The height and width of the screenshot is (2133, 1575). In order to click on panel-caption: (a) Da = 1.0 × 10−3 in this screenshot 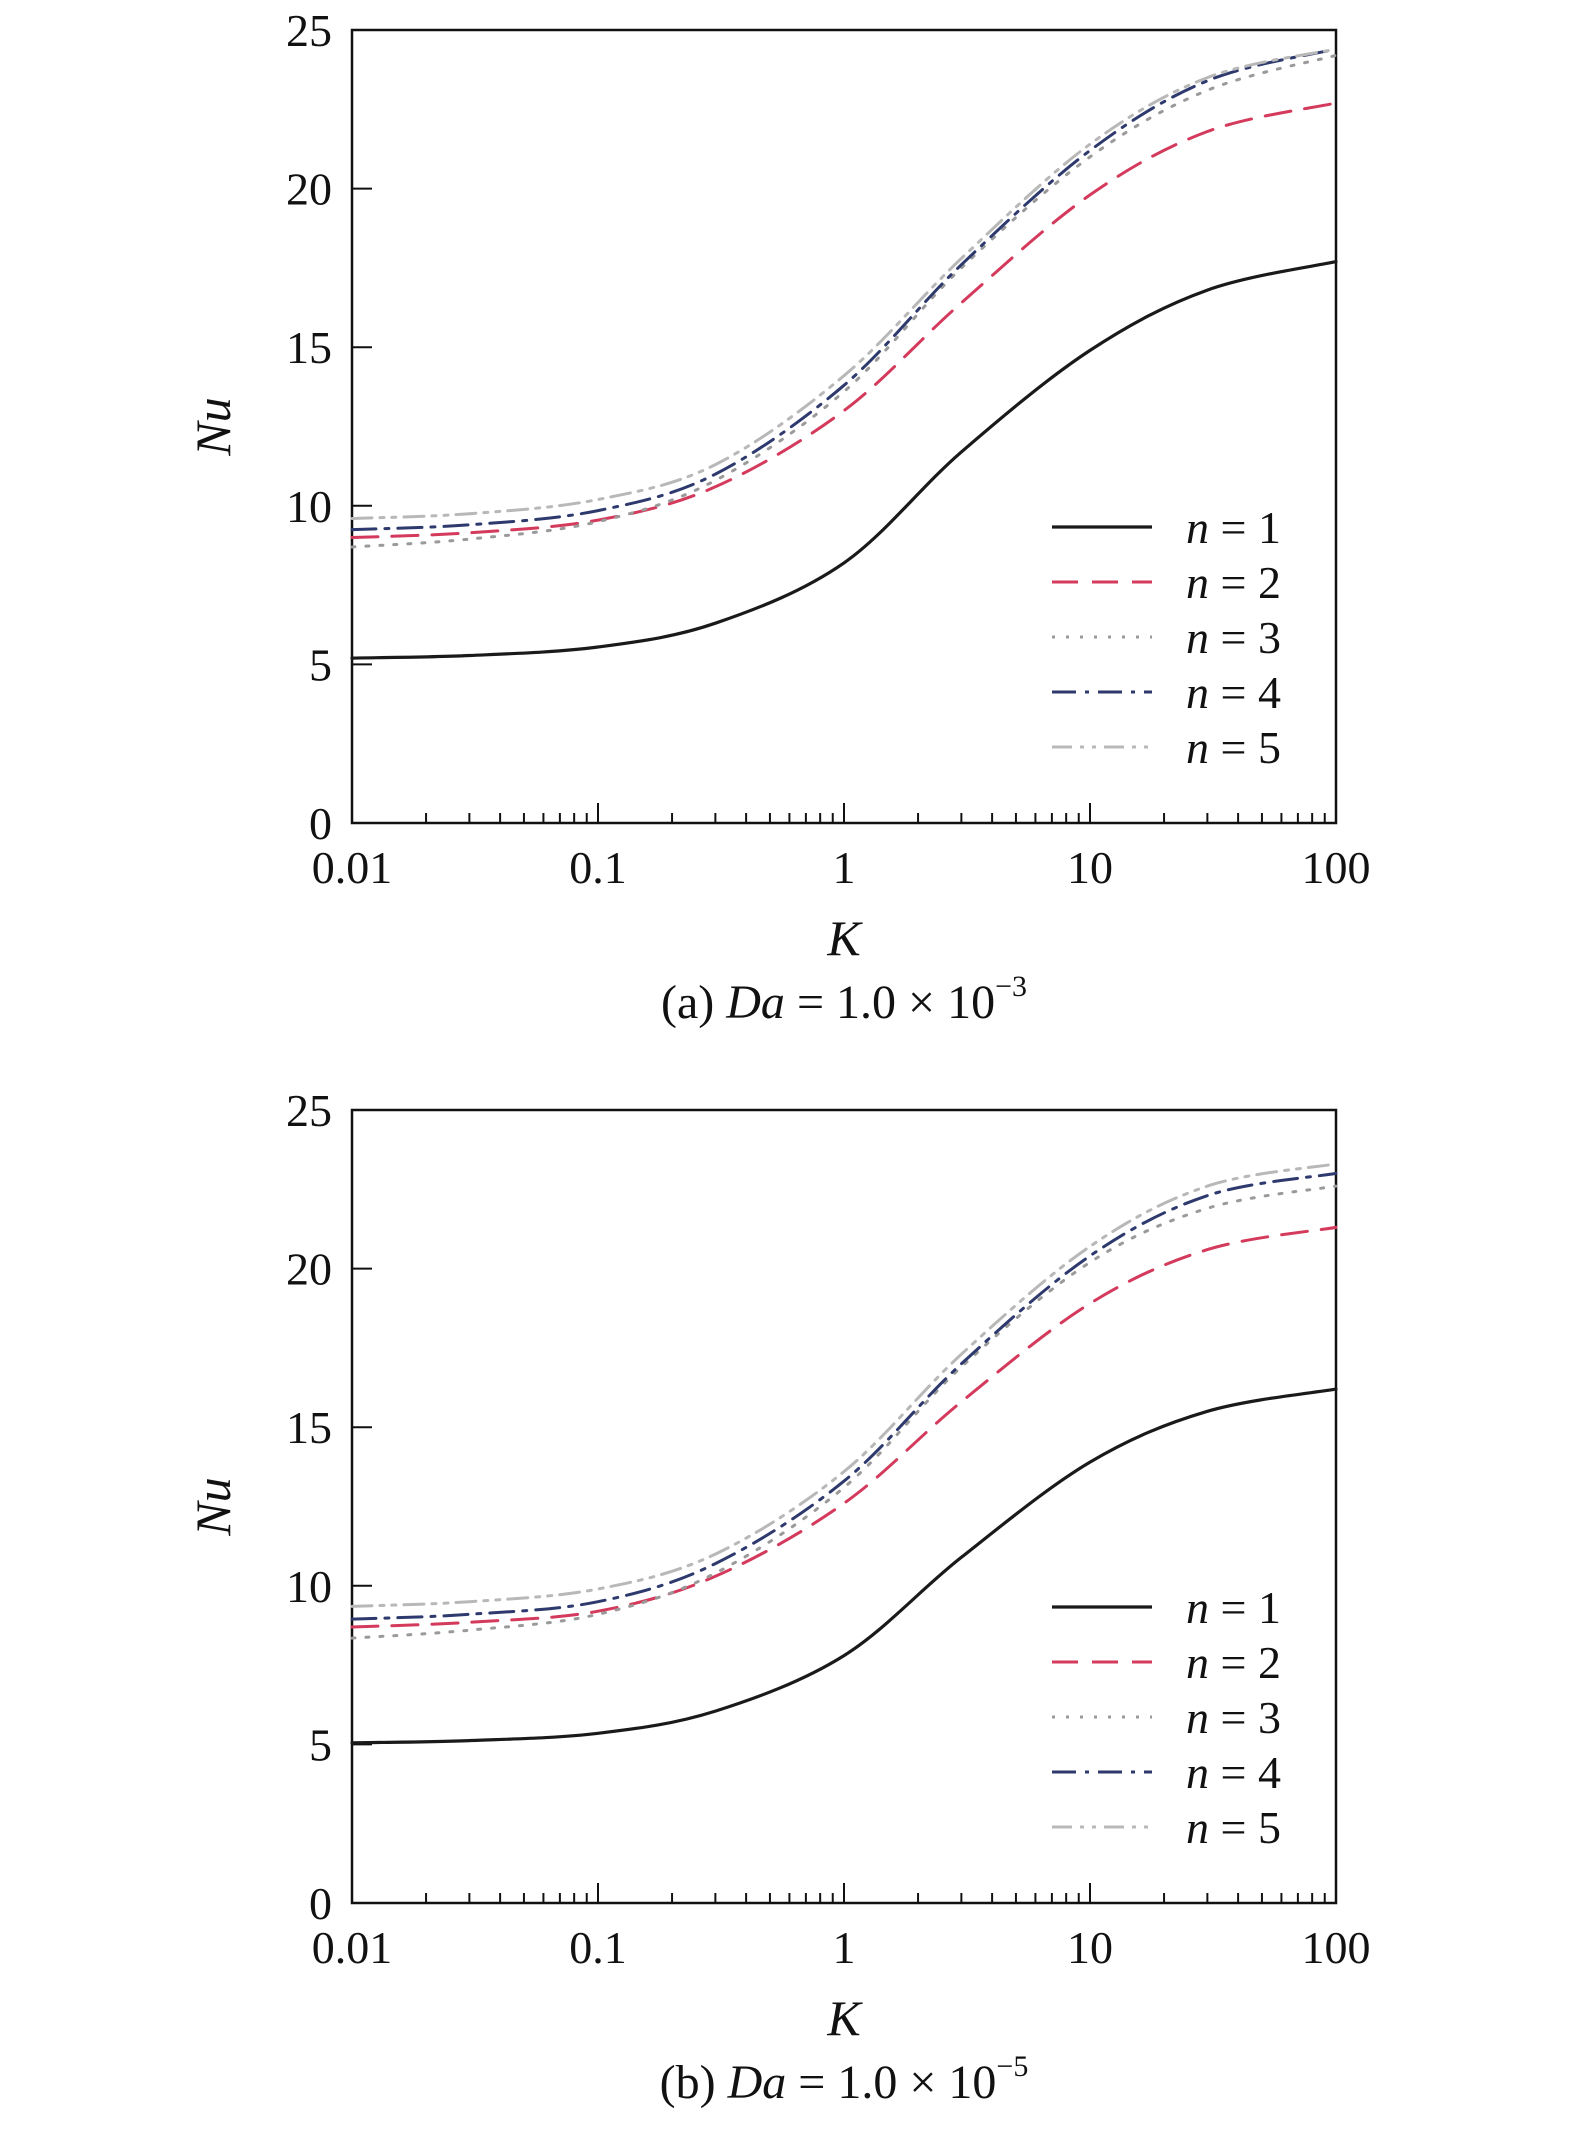, I will do `click(844, 999)`.